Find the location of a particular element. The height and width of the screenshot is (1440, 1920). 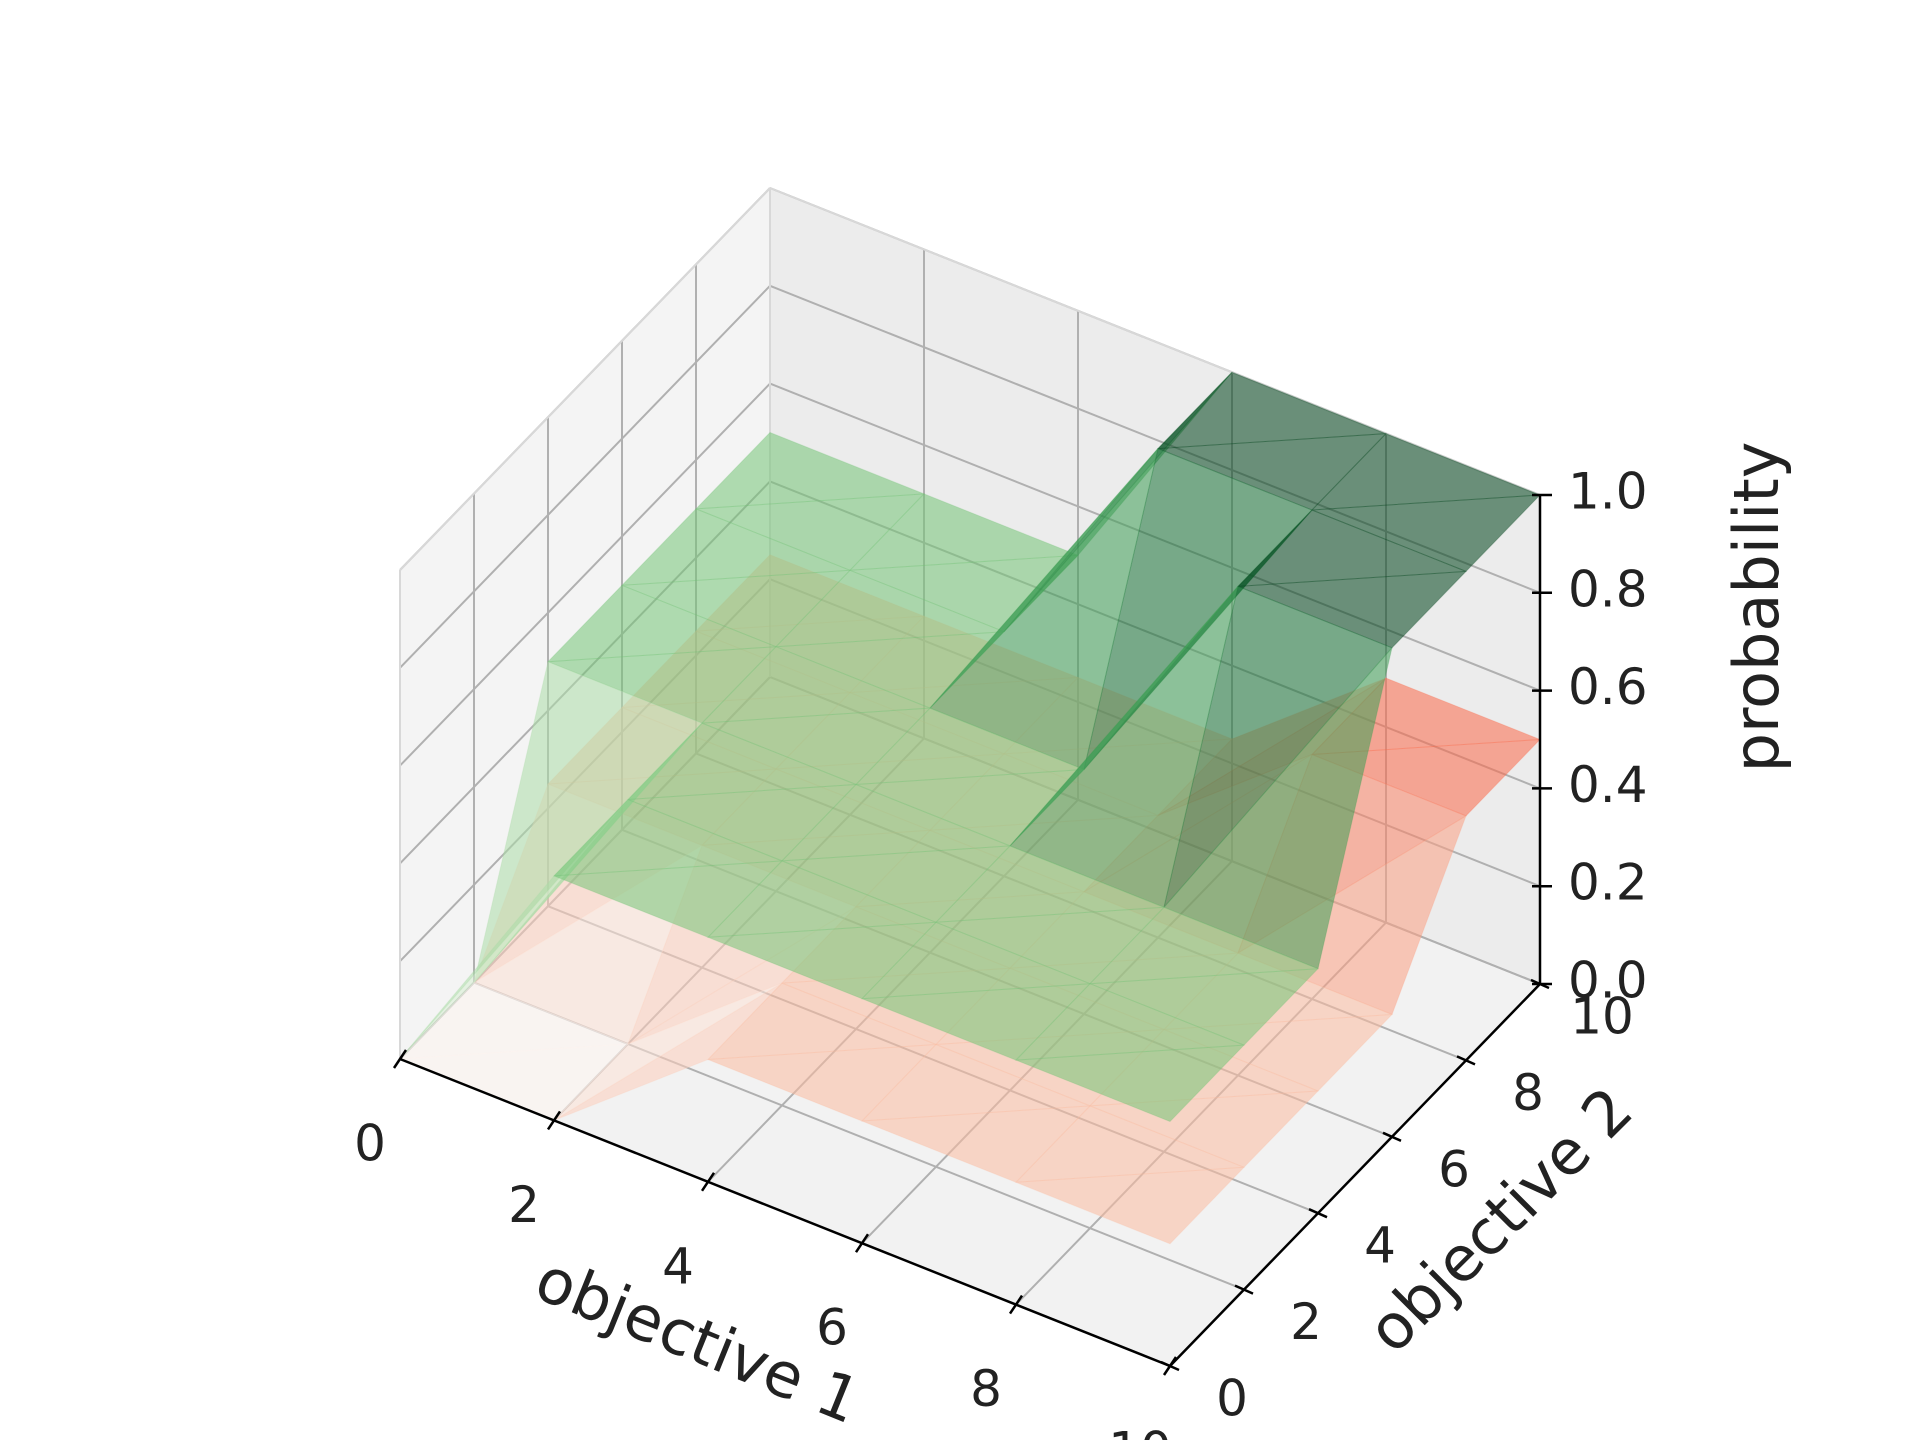

pane-edge is located at coordinates (585, 379).